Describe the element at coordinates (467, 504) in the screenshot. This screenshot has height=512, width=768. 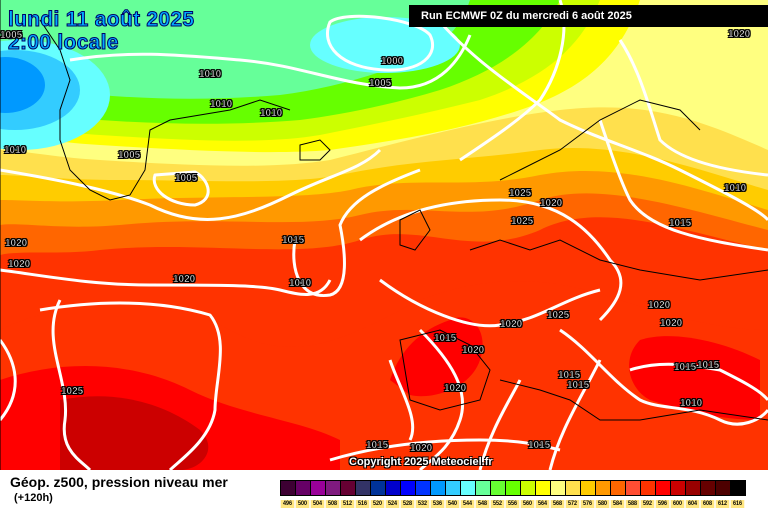
I see `scale-tick-label: 544` at that location.